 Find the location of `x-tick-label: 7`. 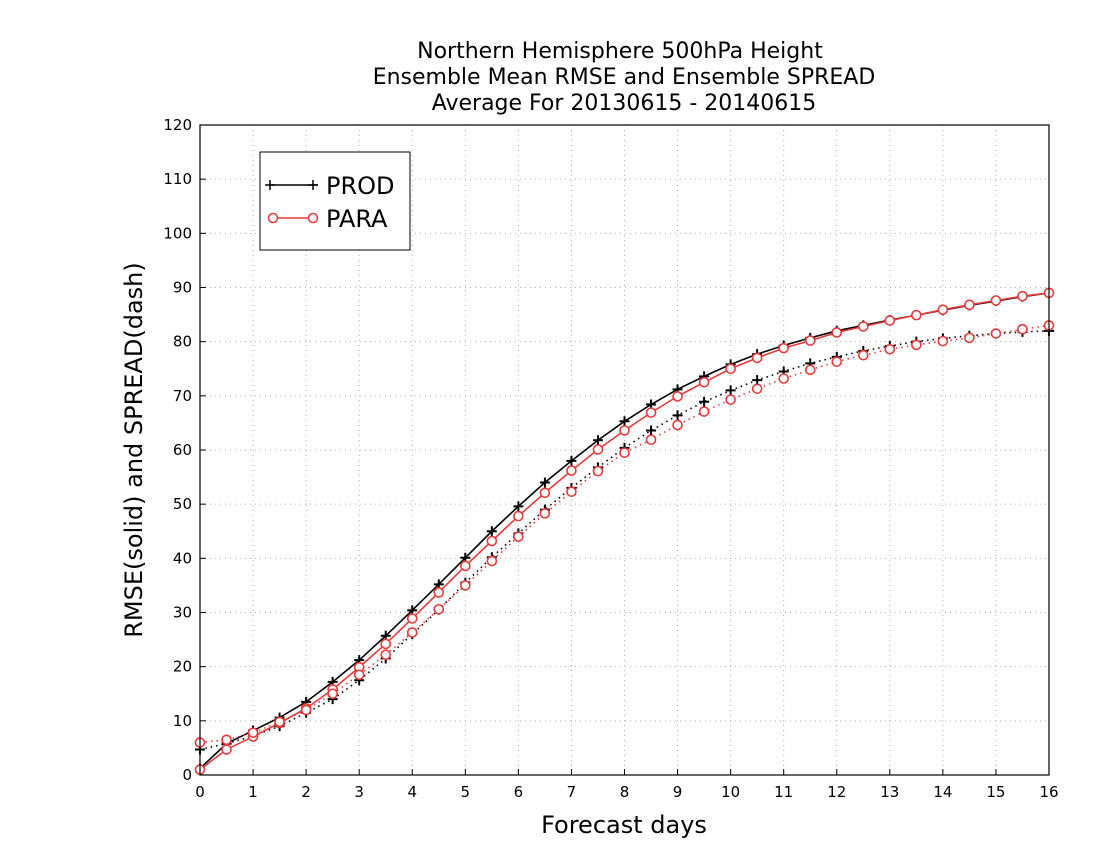

x-tick-label: 7 is located at coordinates (572, 792).